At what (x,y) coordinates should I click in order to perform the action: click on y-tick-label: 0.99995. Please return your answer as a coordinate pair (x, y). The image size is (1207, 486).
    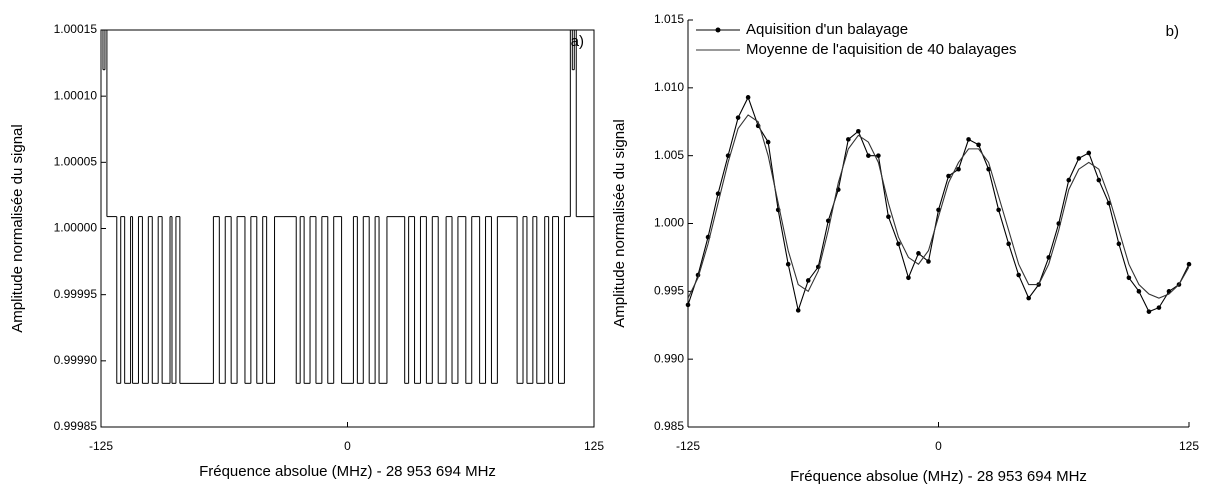
    Looking at the image, I should click on (76, 294).